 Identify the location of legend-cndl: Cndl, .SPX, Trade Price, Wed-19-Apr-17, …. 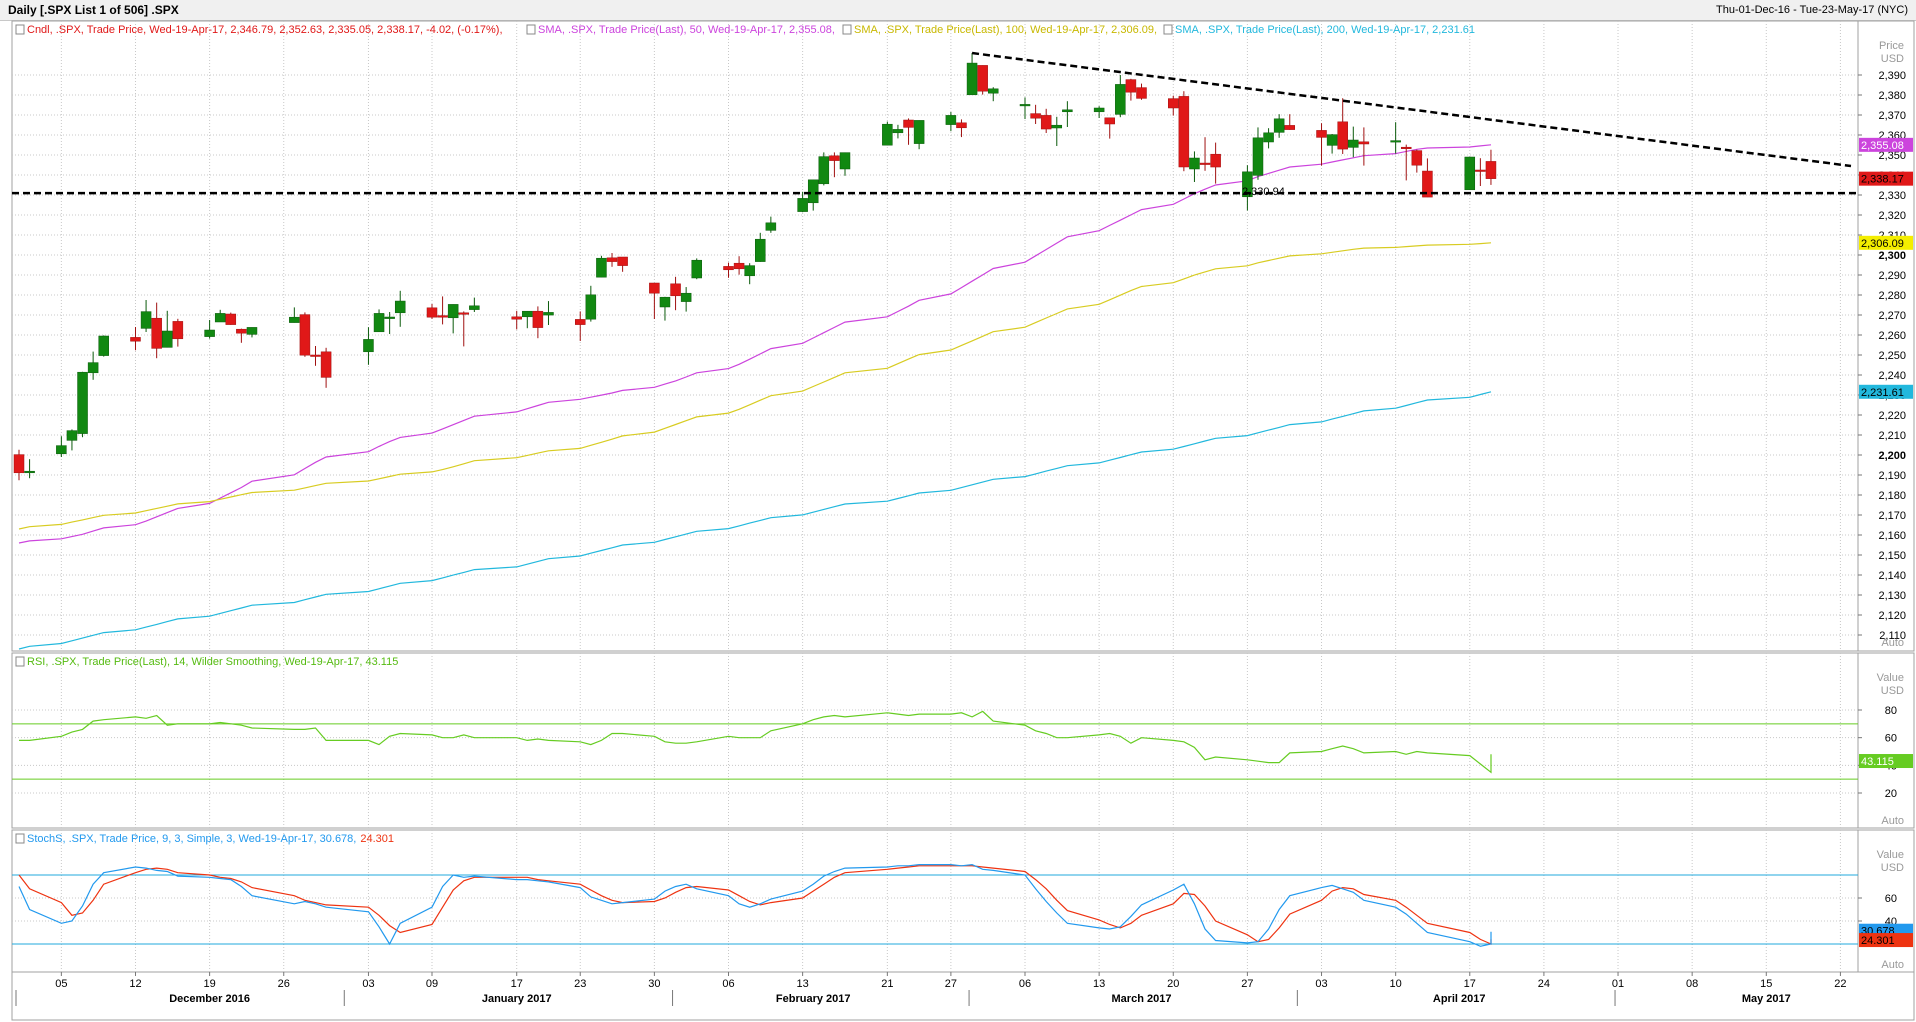
(265, 30).